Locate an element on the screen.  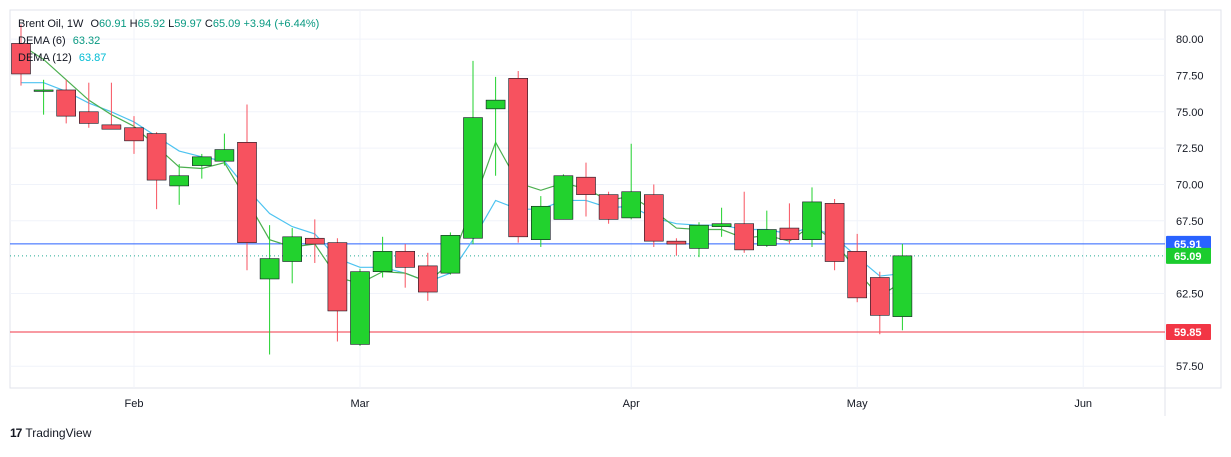
x-axis: FebMarAprMayJunJulAugSepOct is located at coordinates (609, 404).